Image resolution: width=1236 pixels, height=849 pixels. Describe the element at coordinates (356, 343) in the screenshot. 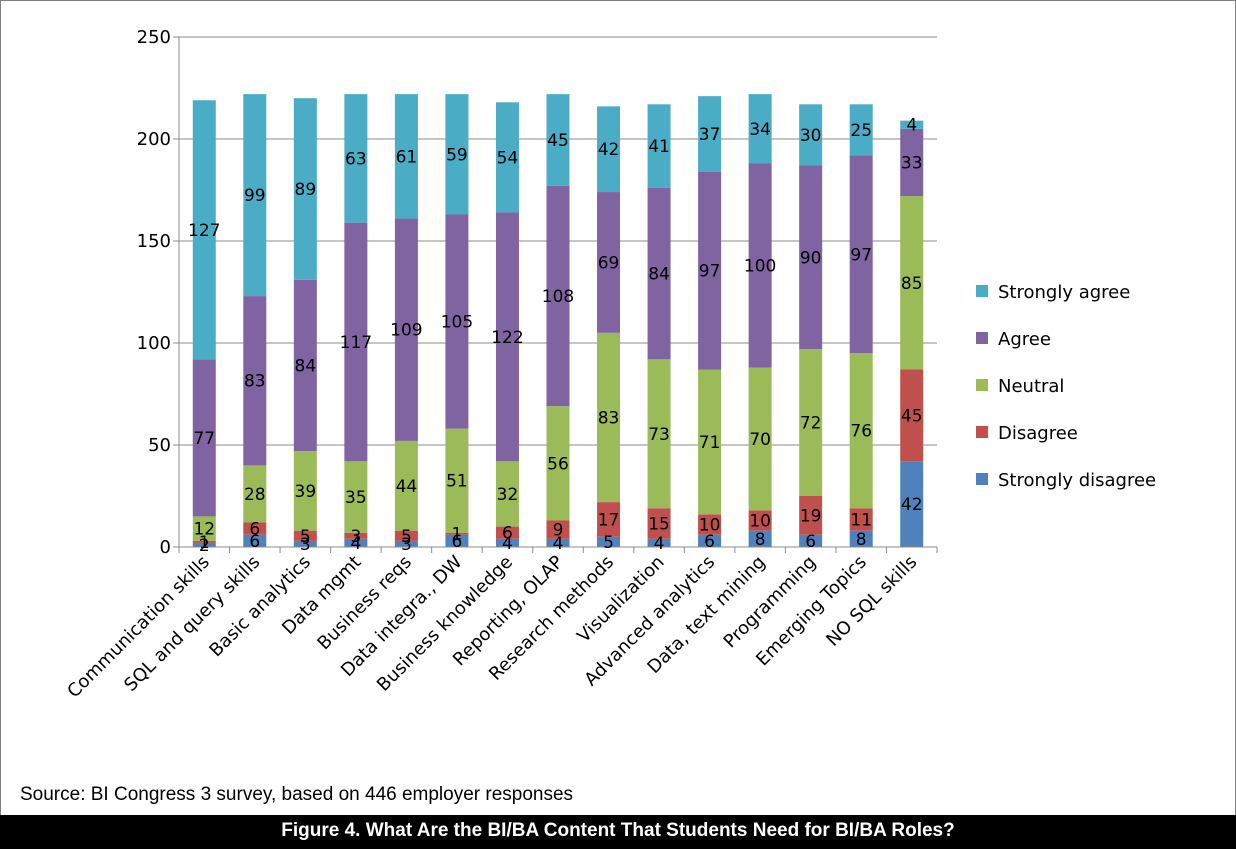

I see `data-label: 117` at that location.